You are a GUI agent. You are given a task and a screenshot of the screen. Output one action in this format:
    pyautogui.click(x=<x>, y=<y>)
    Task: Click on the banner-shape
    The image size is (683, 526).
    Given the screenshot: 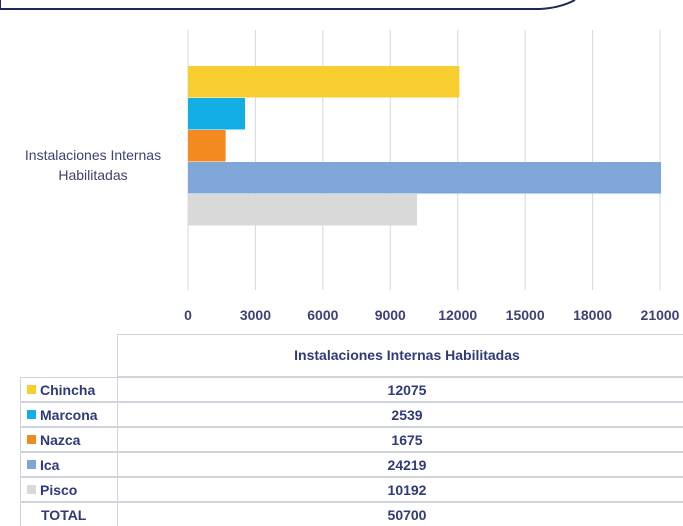 What is the action you would take?
    pyautogui.click(x=288, y=5)
    